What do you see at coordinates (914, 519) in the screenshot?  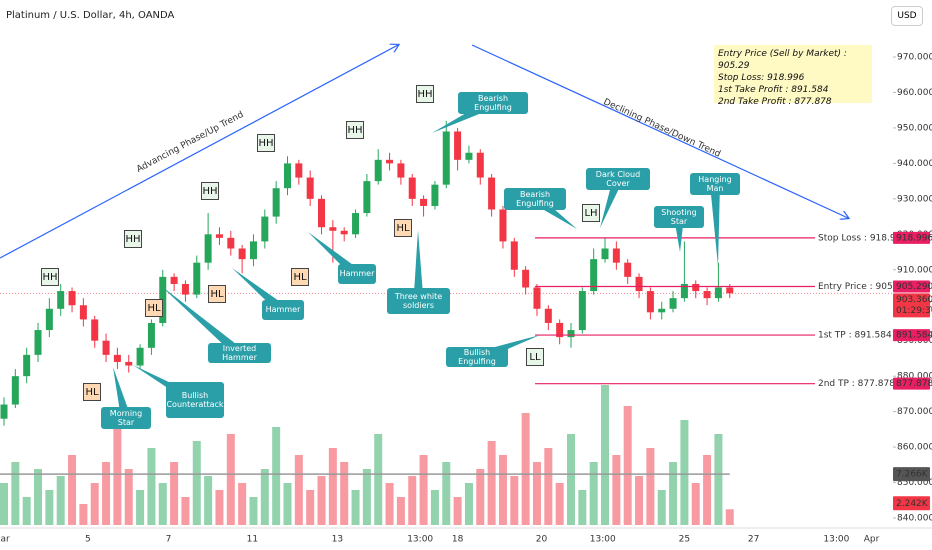 I see `y-tick-label: 840.000` at bounding box center [914, 519].